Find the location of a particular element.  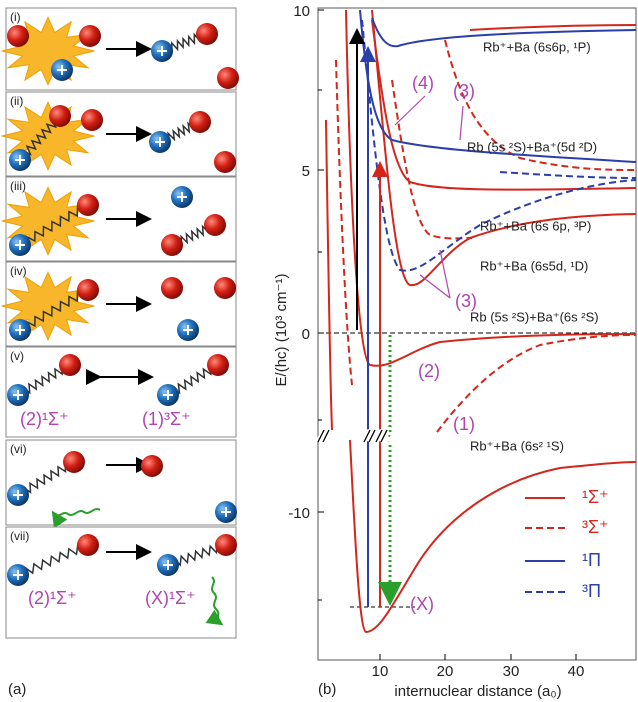

legend-label: ¹Σ⁺ is located at coordinates (595, 497).